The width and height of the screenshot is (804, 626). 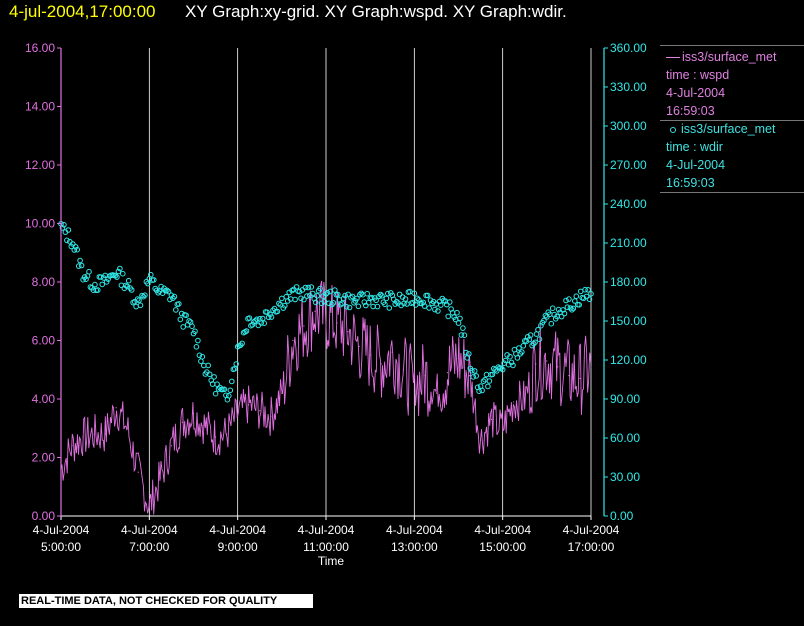 What do you see at coordinates (591, 547) in the screenshot?
I see `x-tick-time: 17:00:00` at bounding box center [591, 547].